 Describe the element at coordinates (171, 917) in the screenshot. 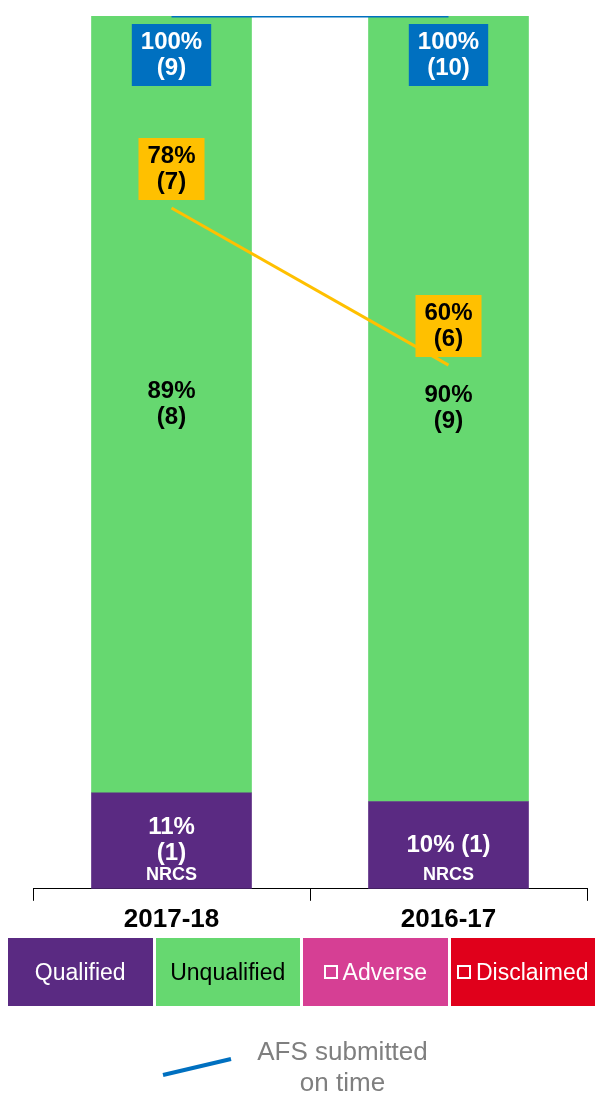

I see `x-tick-label: 2017-18` at that location.